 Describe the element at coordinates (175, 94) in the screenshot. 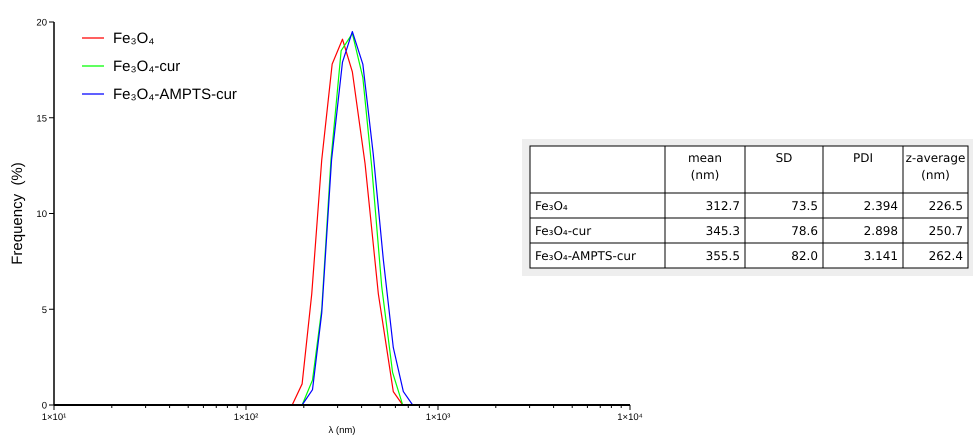

I see `legend-label: Fe₃O₄-AMPTS-cur` at that location.